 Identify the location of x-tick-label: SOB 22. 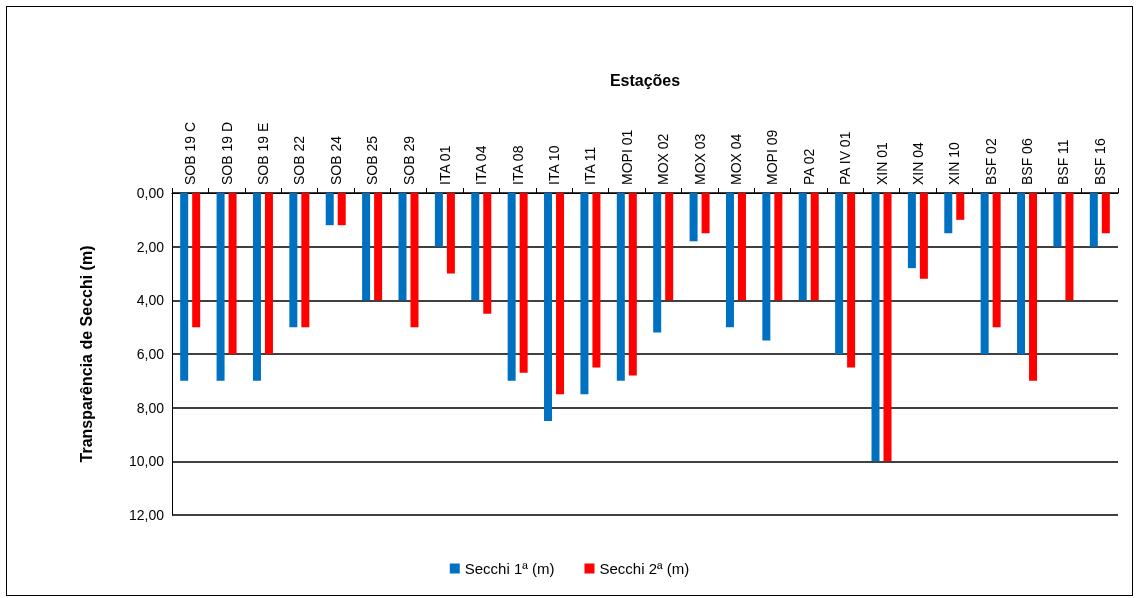
(299, 160).